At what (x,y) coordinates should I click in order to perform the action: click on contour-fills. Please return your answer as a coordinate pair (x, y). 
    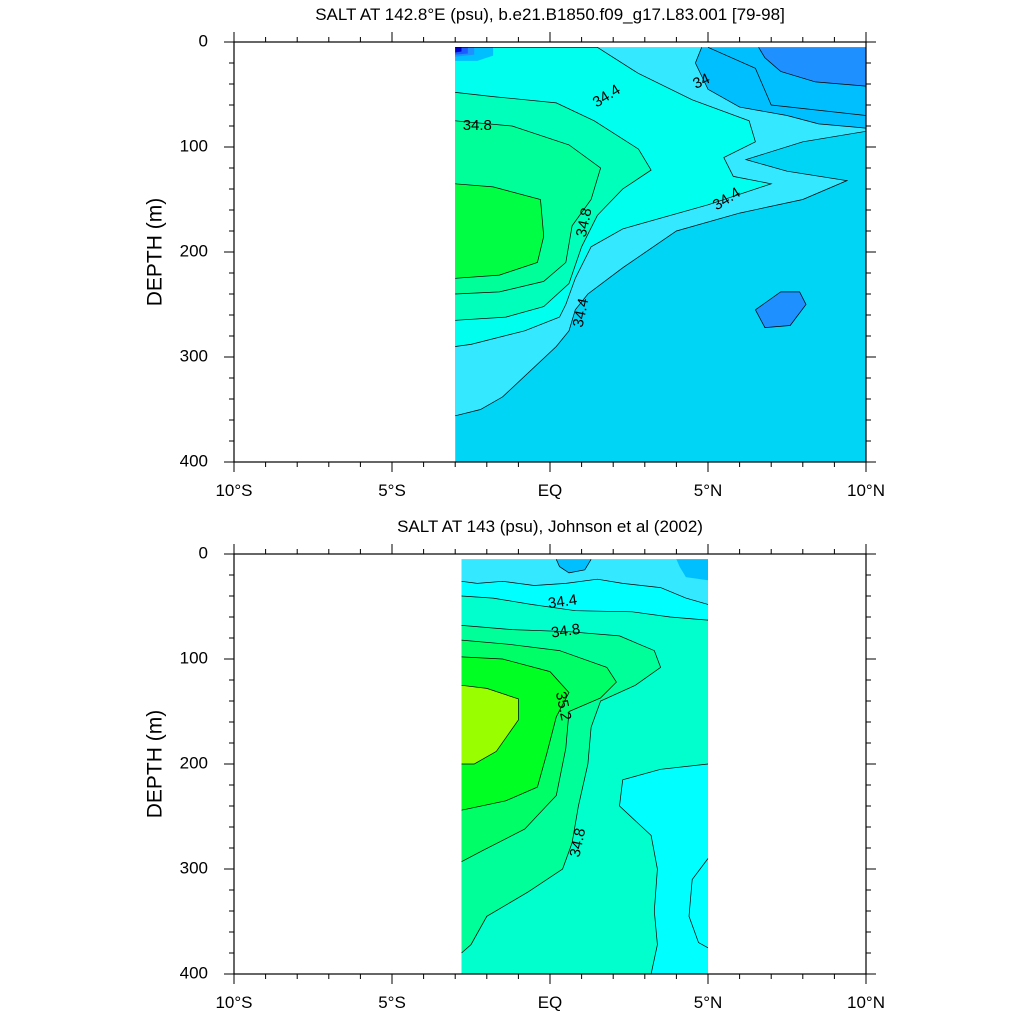
    Looking at the image, I should click on (585, 766).